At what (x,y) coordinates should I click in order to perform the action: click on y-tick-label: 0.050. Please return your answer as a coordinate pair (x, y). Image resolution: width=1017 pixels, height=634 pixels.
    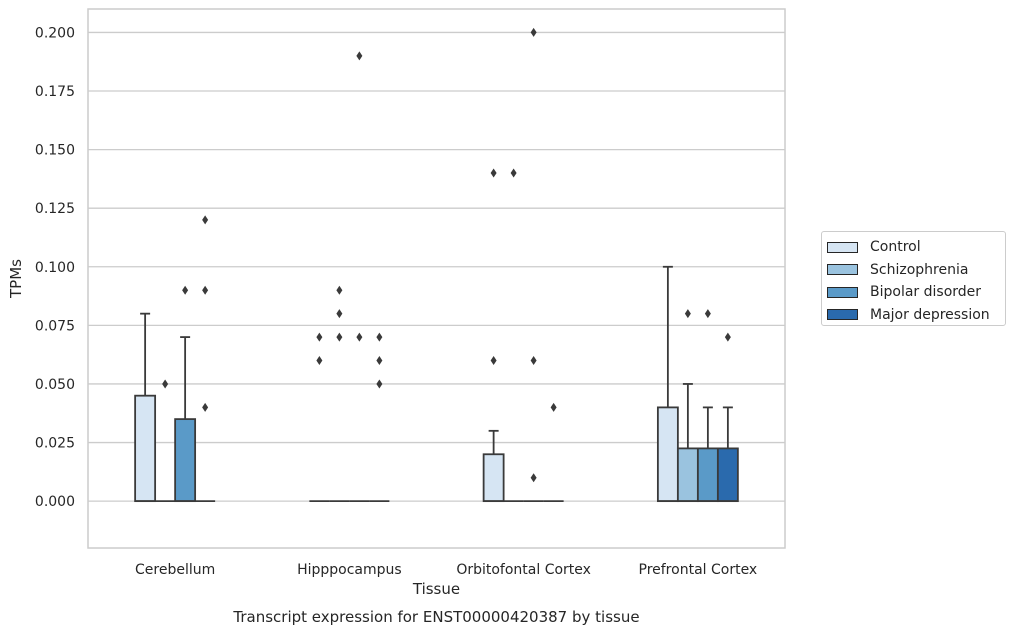
    Looking at the image, I should click on (55, 385).